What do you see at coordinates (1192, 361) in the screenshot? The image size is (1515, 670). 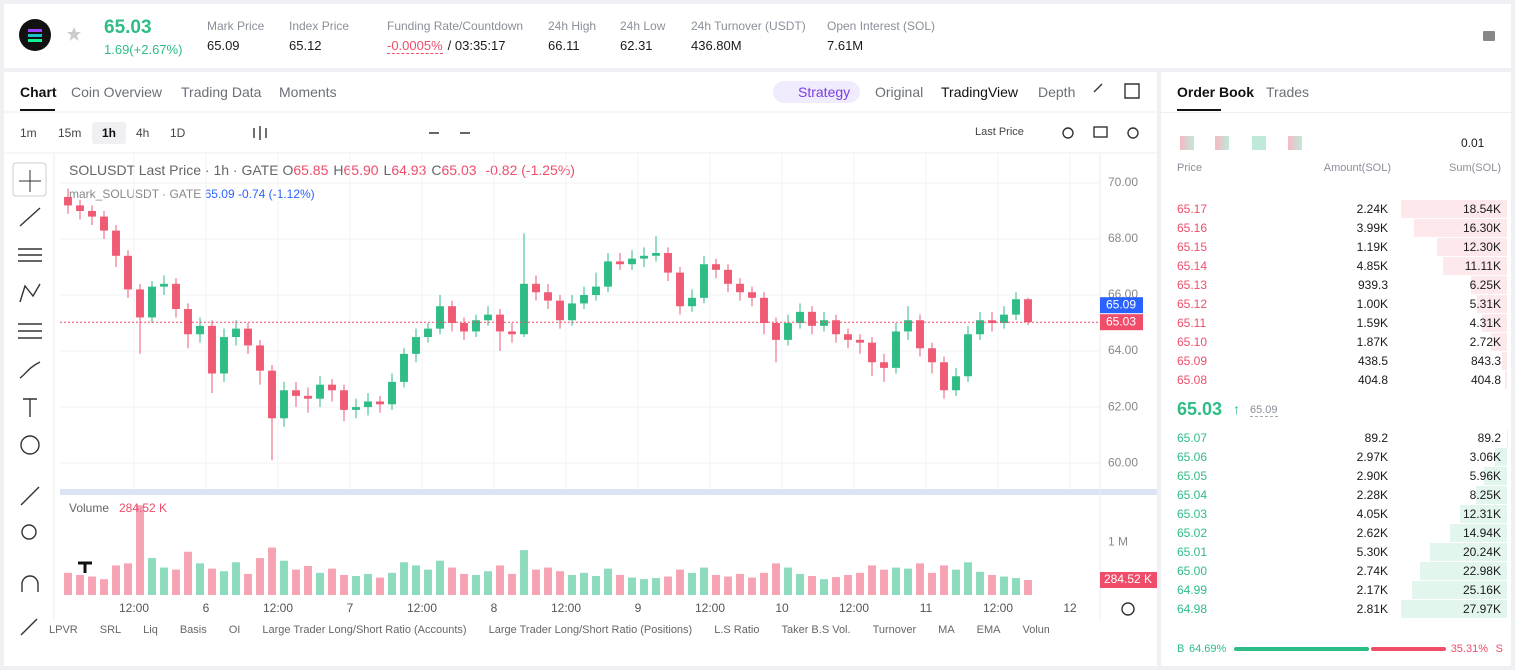 I see `ob-price: 65.09` at bounding box center [1192, 361].